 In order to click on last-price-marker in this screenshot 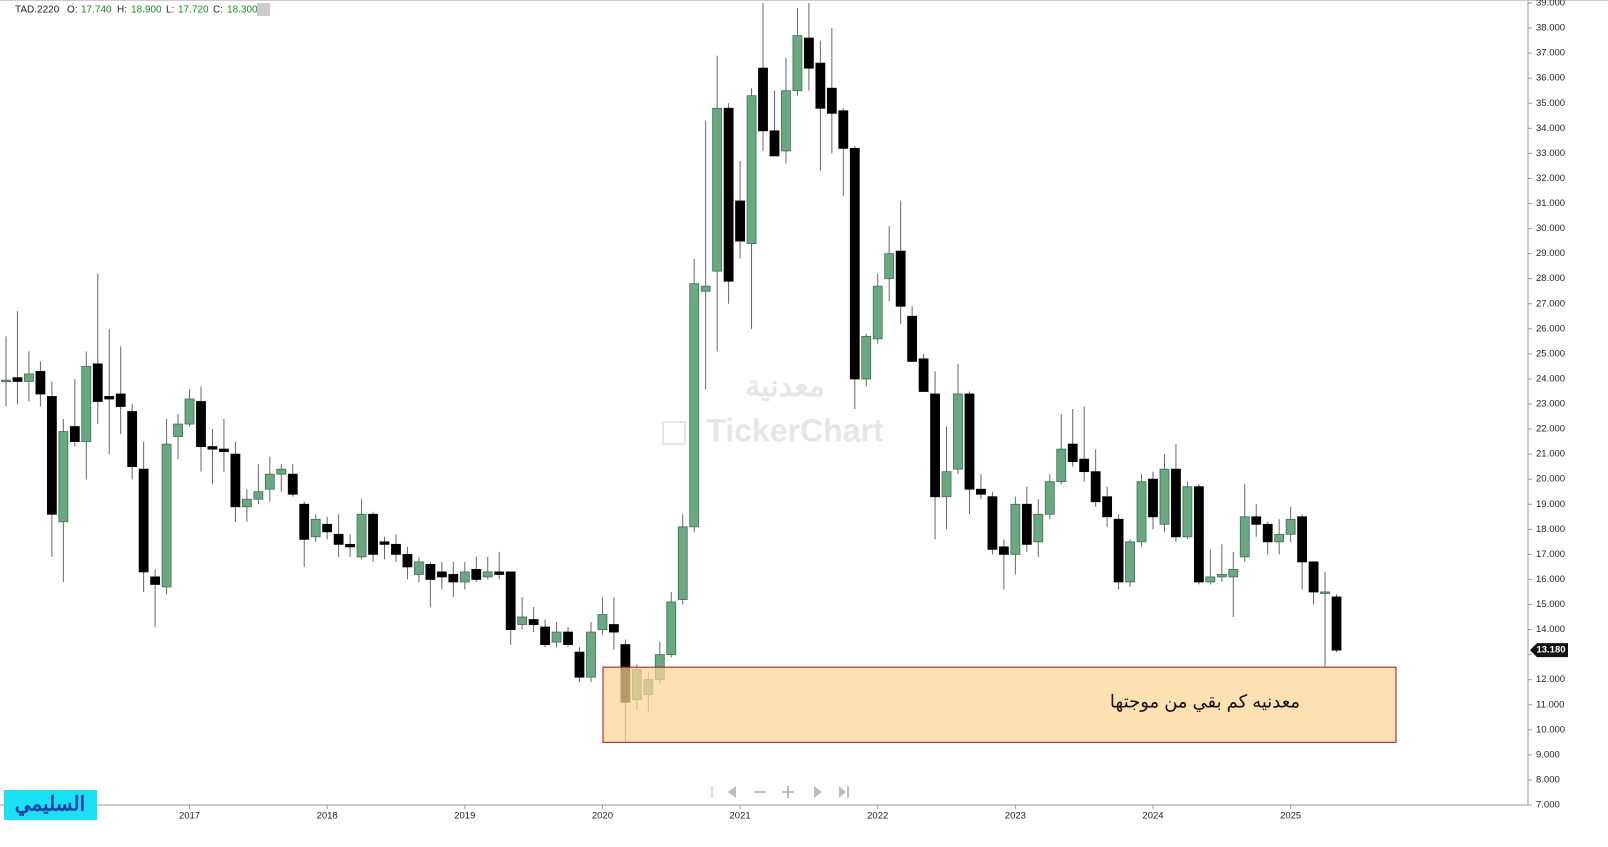, I will do `click(1549, 650)`.